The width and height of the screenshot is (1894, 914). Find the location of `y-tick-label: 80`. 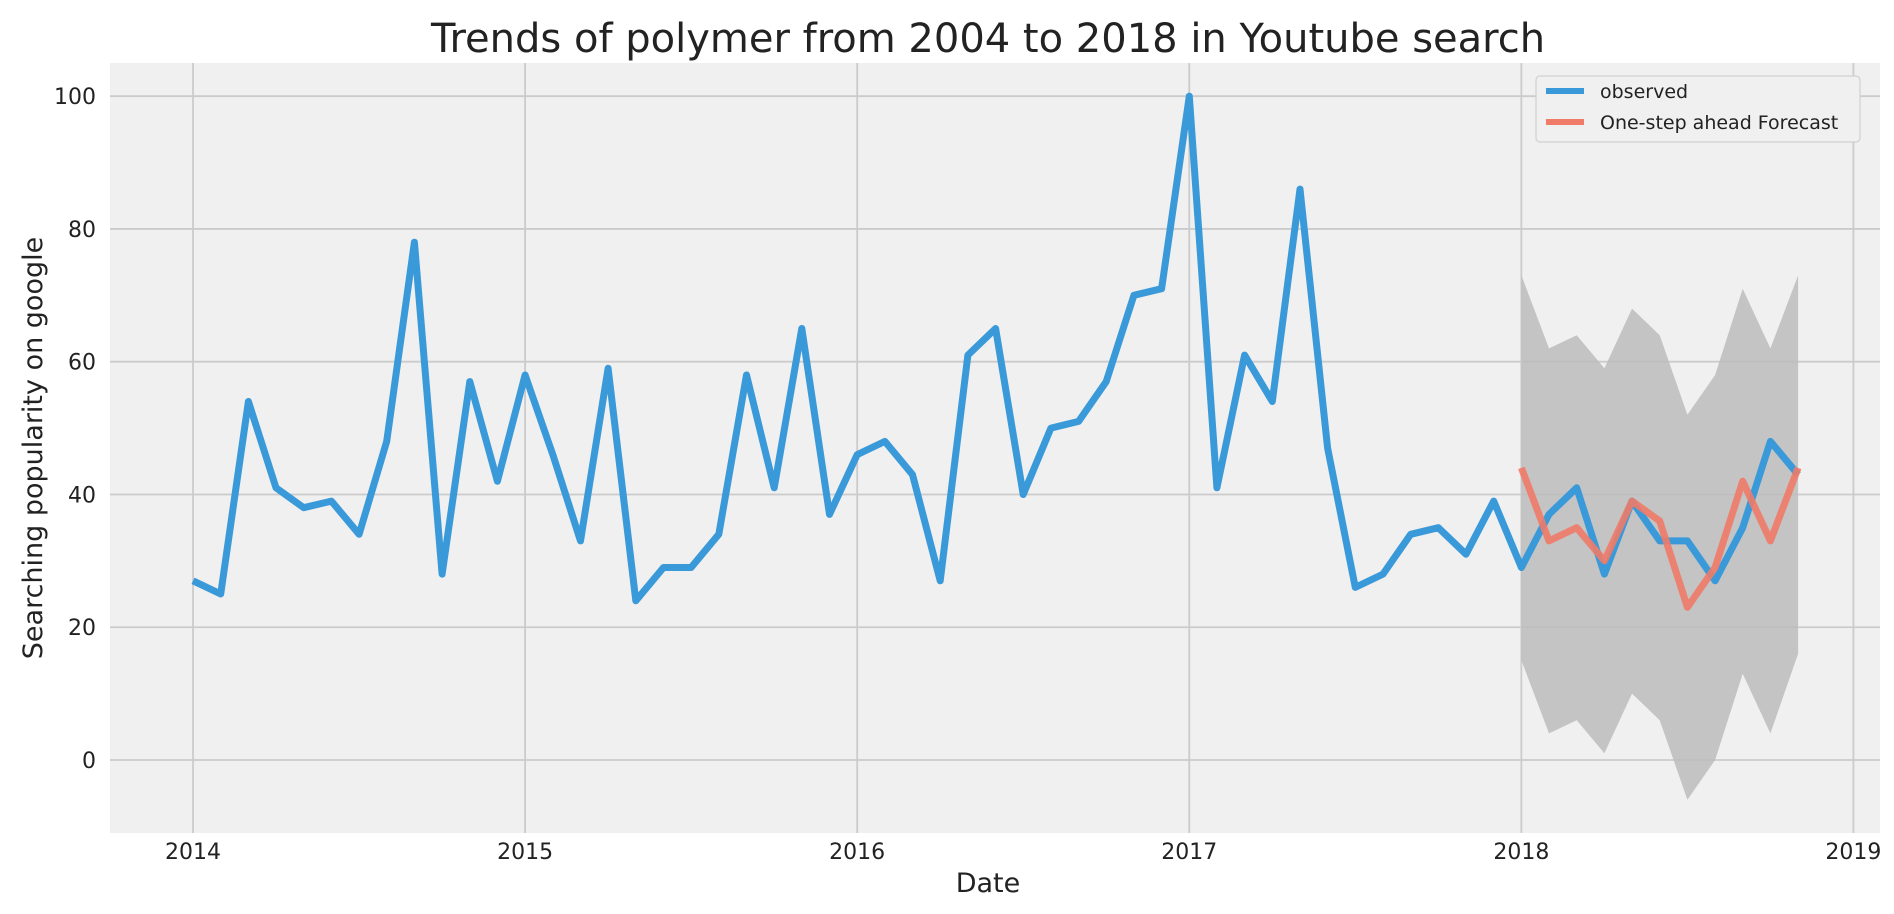

y-tick-label: 80 is located at coordinates (82, 230).